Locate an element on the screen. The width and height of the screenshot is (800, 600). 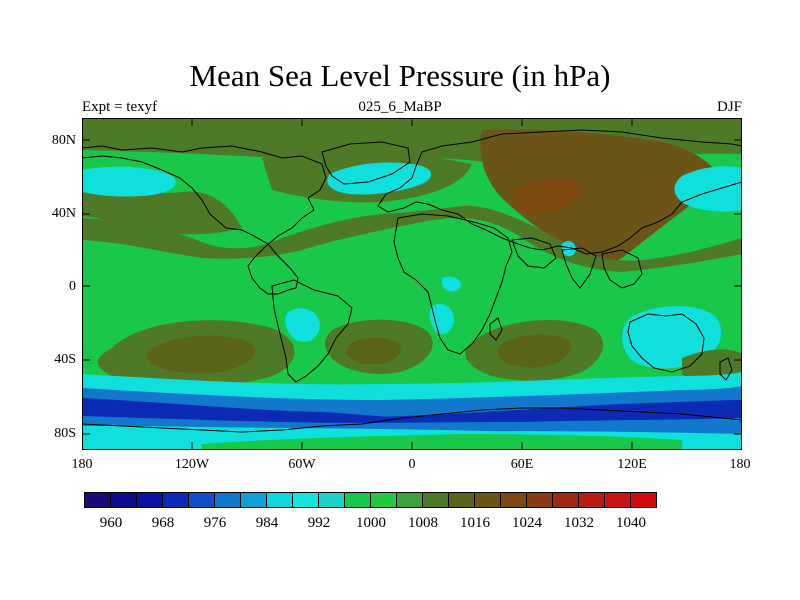
australia-low is located at coordinates (672, 337).